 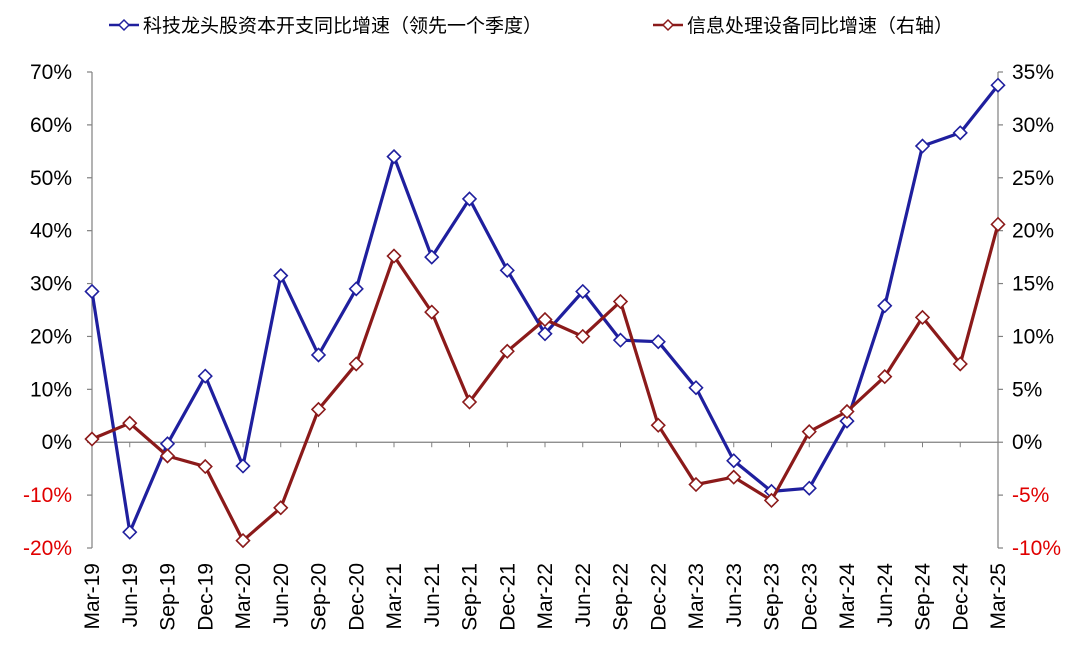 I want to click on x-tick-label: Jun-21, so click(x=432, y=595).